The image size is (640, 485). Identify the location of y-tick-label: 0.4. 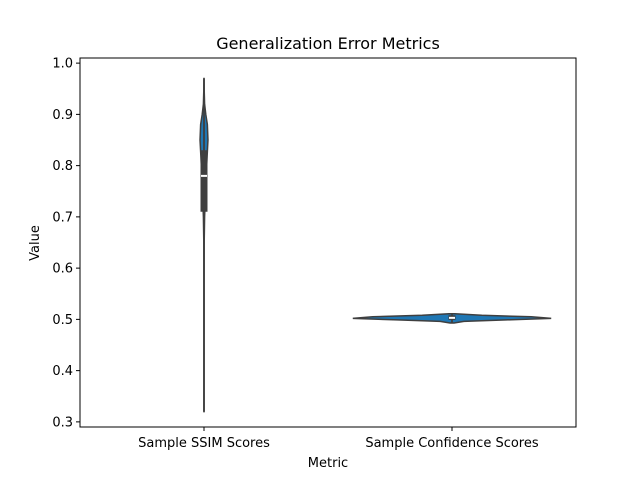
(62, 371).